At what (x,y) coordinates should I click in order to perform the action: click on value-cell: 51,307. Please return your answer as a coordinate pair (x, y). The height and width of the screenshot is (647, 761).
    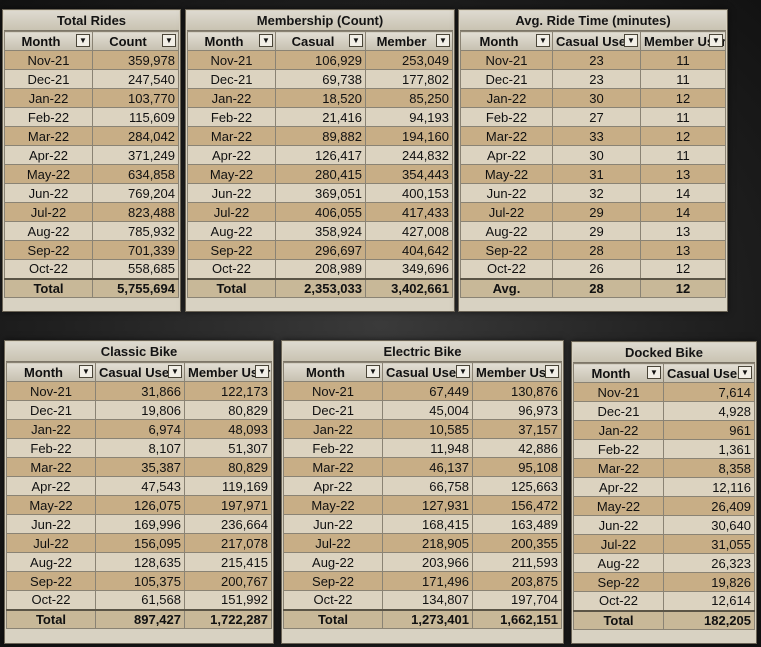
    Looking at the image, I should click on (228, 448).